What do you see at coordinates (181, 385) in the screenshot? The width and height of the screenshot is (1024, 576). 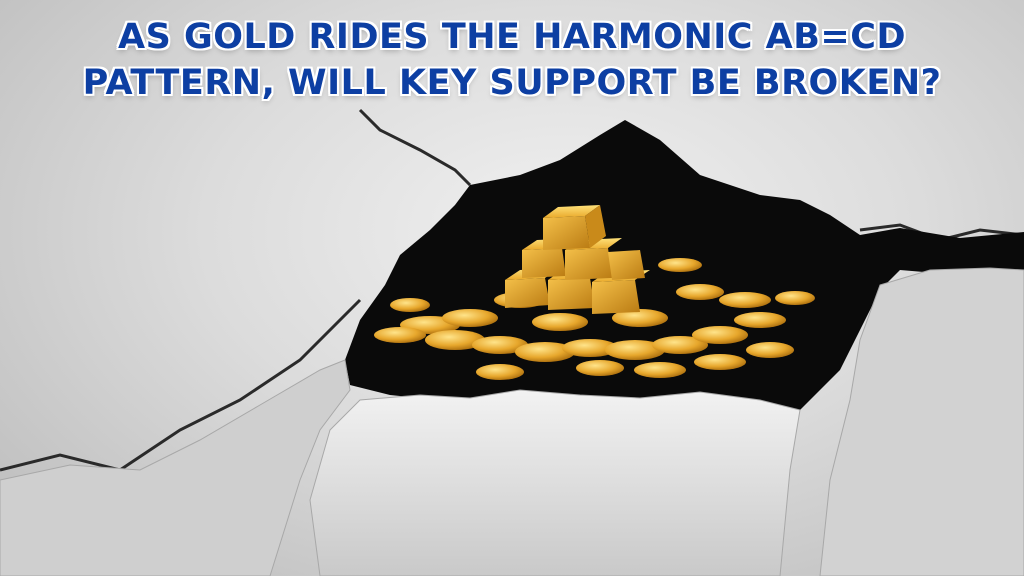 I see `paper-crack-left` at bounding box center [181, 385].